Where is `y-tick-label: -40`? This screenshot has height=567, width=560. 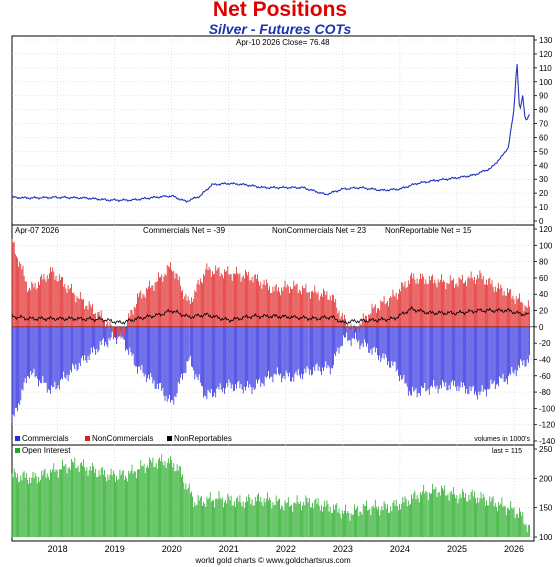 y-tick-label: -40 is located at coordinates (545, 359).